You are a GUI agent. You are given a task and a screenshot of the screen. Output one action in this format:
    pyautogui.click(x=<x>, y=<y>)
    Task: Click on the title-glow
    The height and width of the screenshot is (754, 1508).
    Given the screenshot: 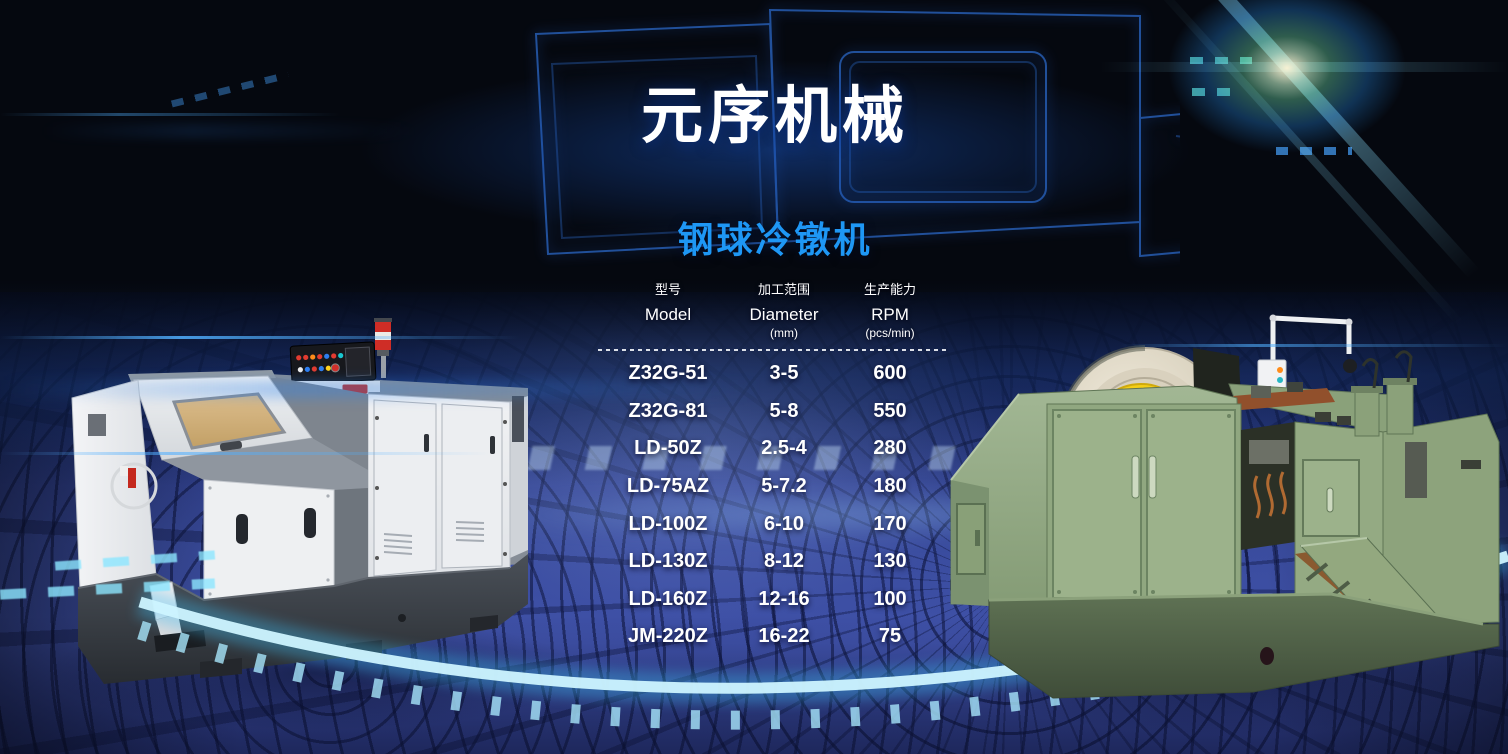 What is the action you would take?
    pyautogui.click(x=775, y=150)
    